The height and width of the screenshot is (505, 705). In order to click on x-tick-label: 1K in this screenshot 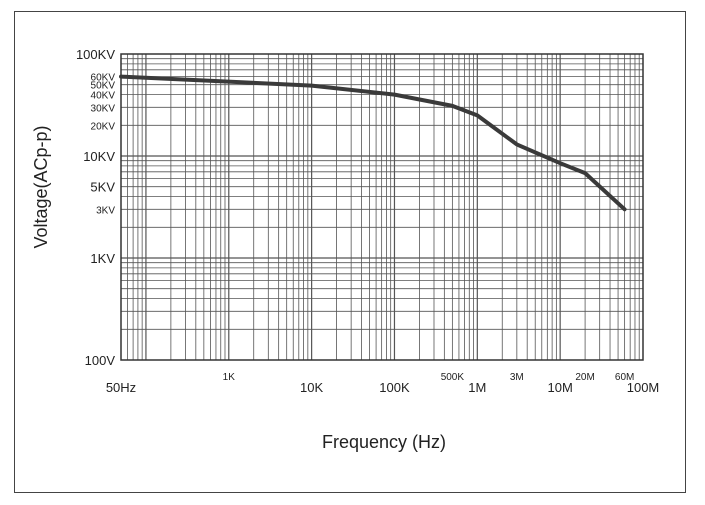, I will do `click(229, 377)`.